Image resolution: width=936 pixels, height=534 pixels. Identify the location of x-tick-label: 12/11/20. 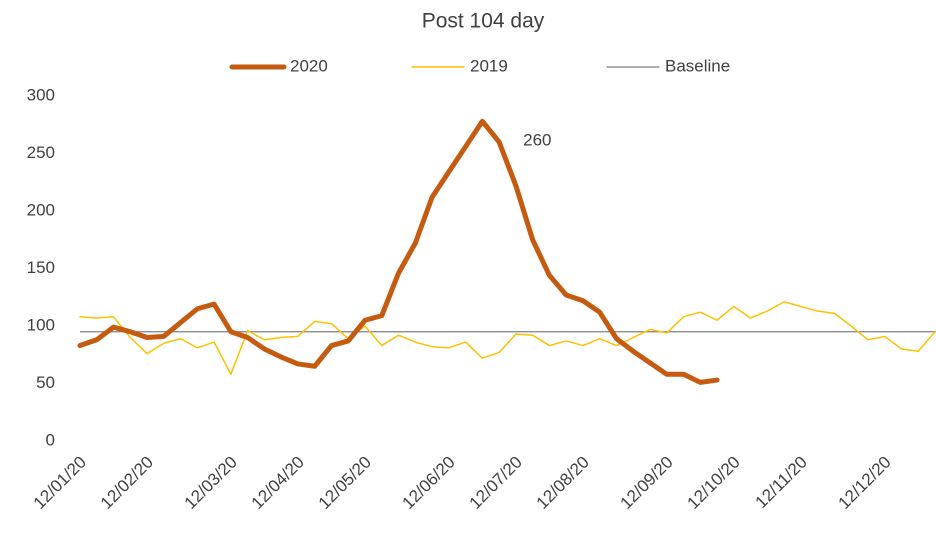
(781, 482).